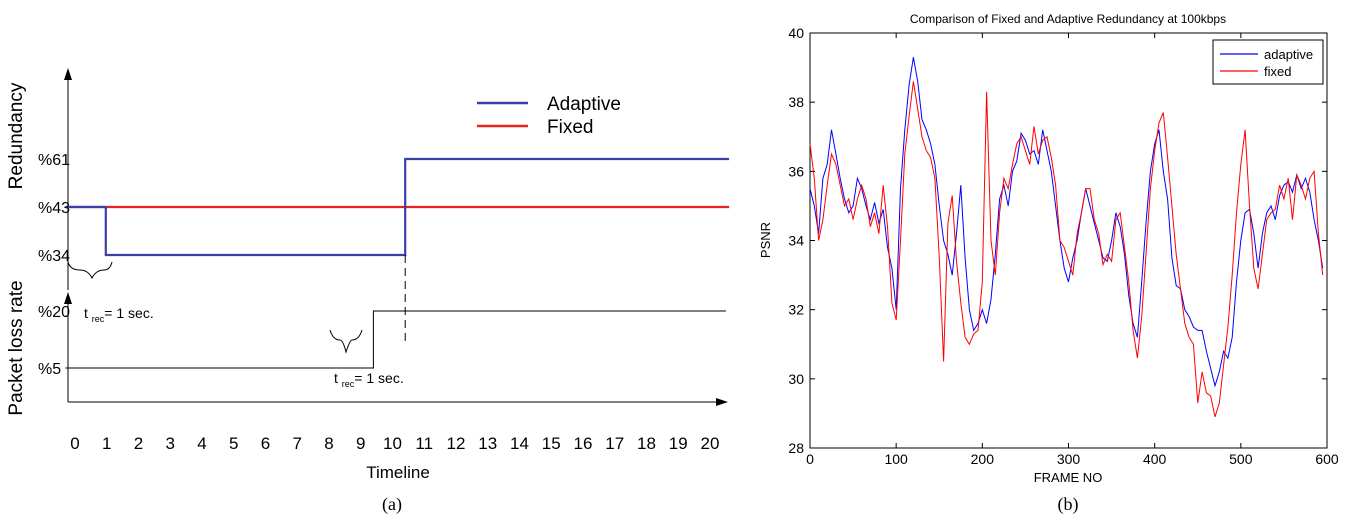  I want to click on y-tick-label: 34, so click(796, 241).